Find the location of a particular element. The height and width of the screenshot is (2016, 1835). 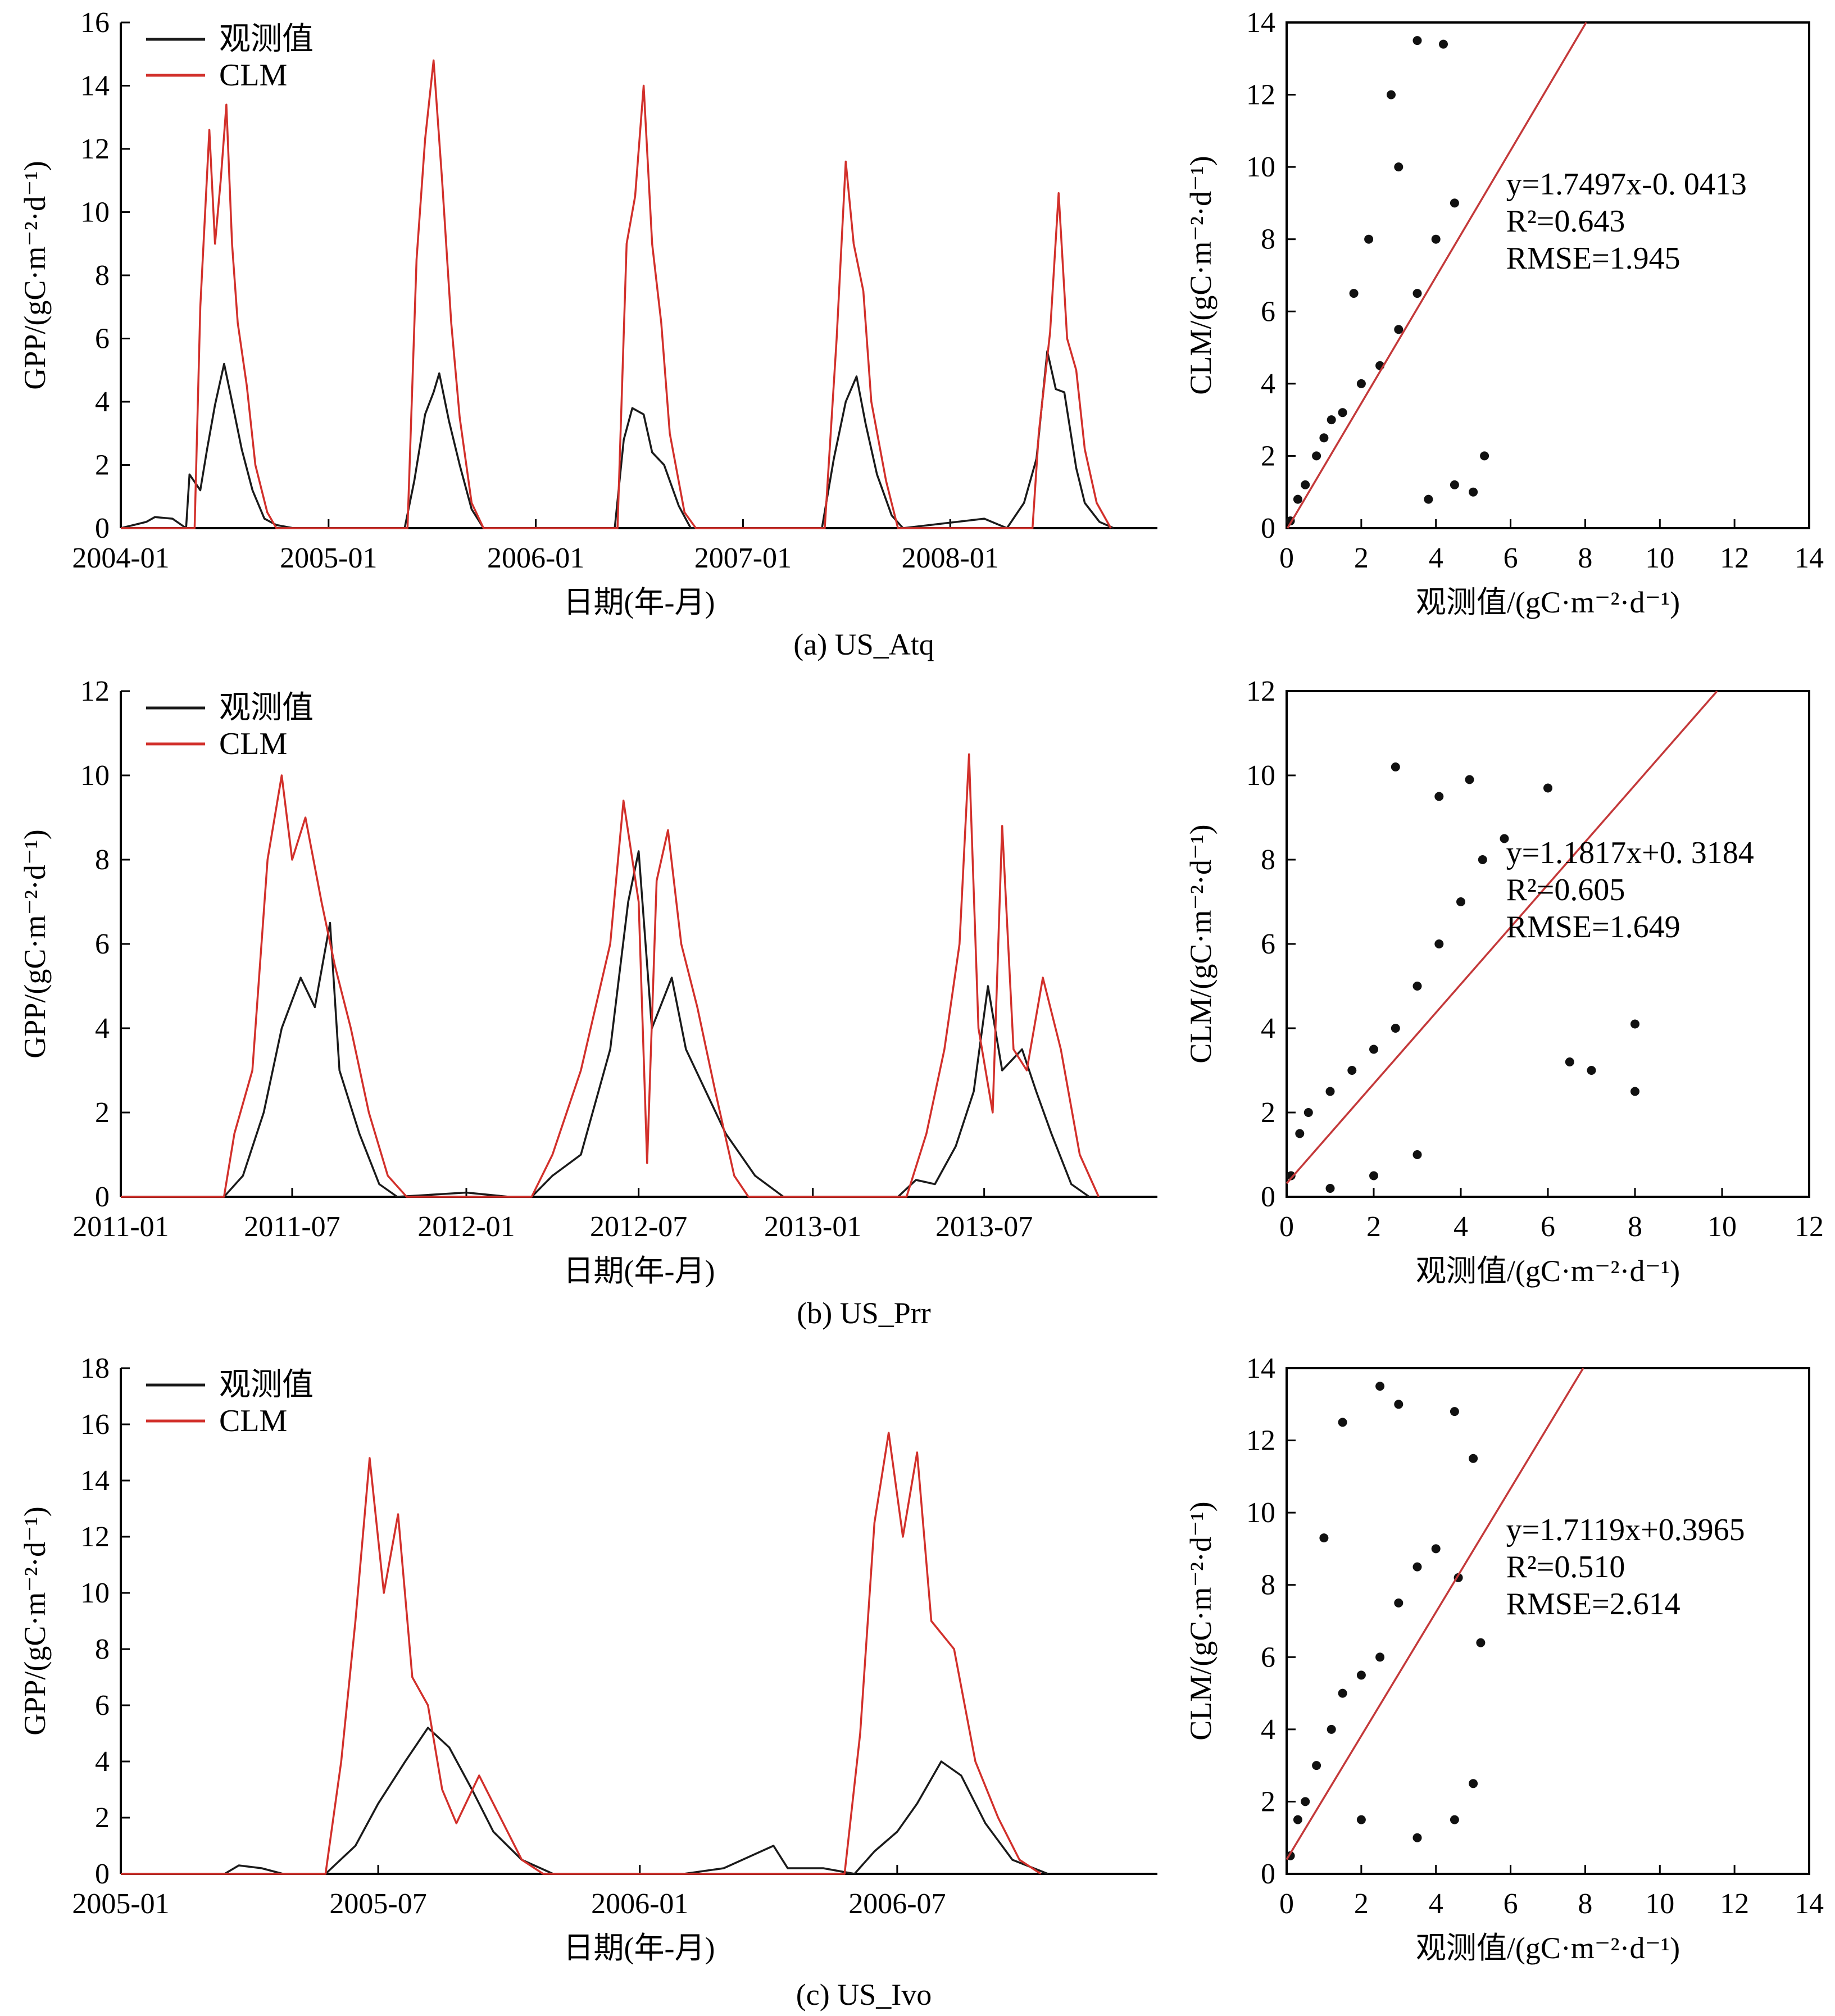

regression-stat: y=1.7497x-0. 0413 is located at coordinates (1627, 184).